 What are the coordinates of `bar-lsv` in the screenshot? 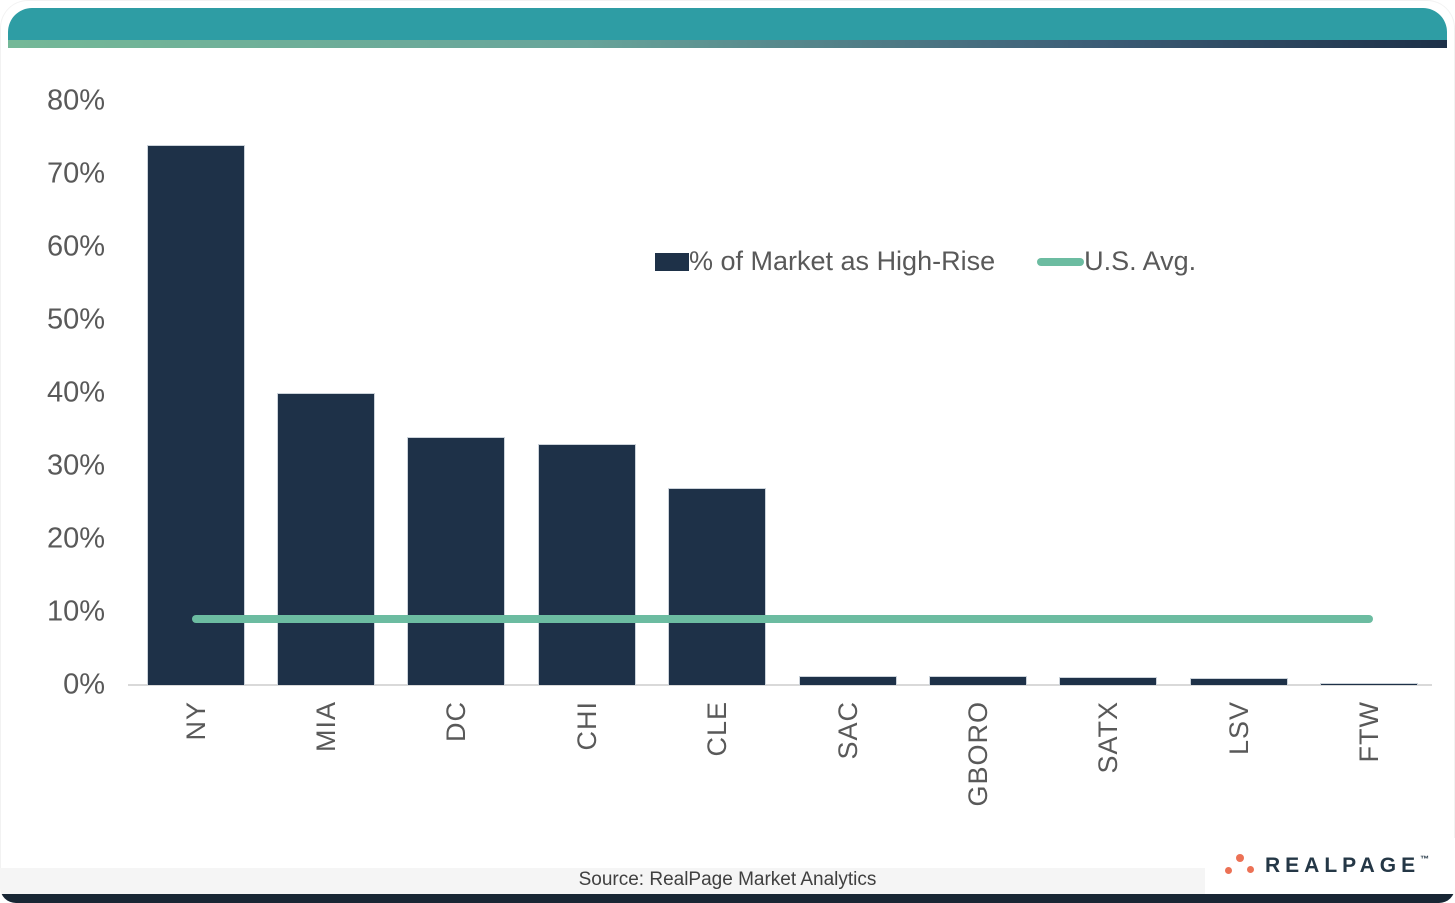 It's located at (1238, 681).